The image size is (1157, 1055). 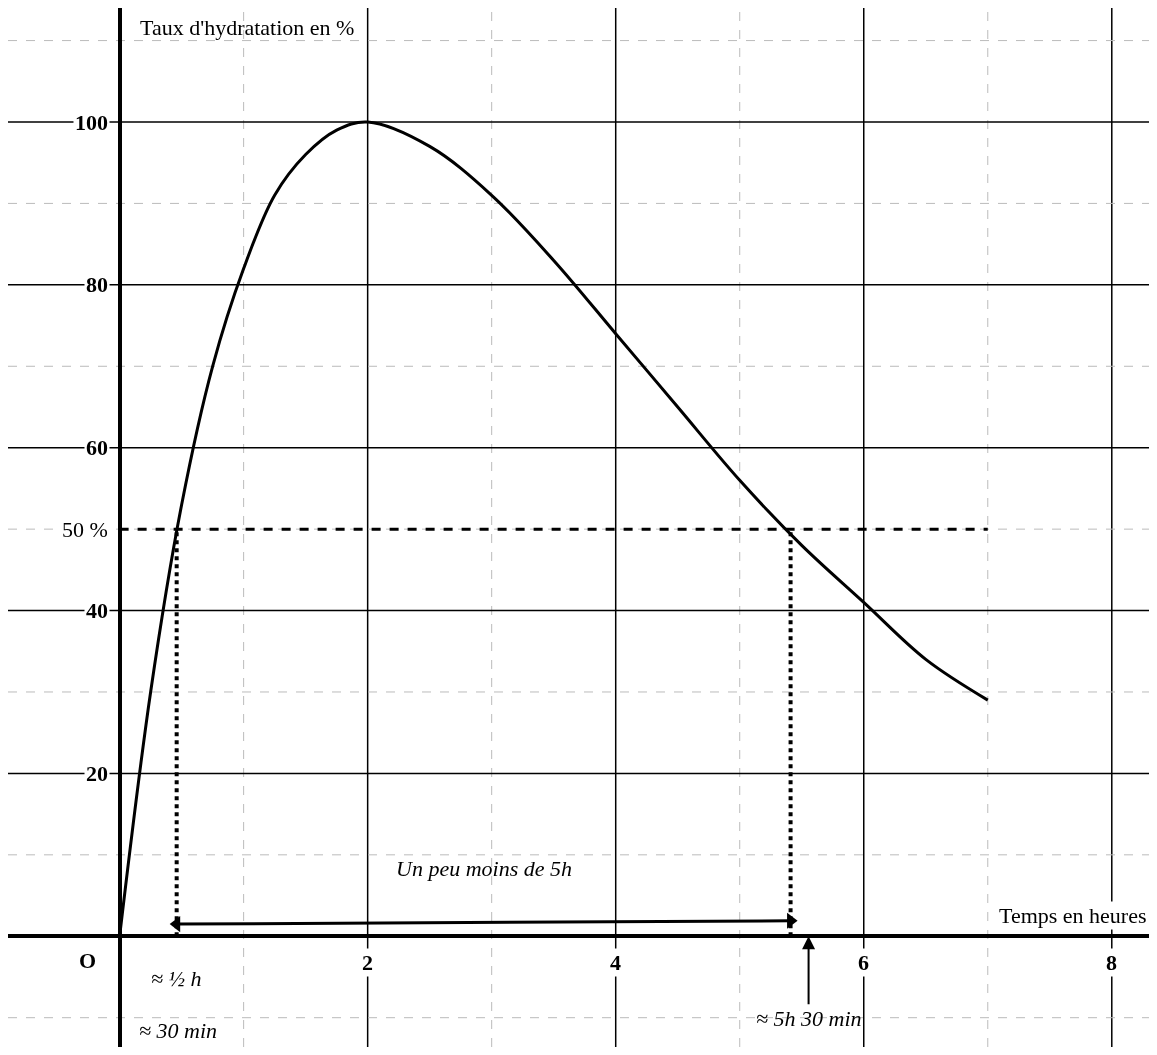 What do you see at coordinates (91, 122) in the screenshot?
I see `y-tick-label: 100` at bounding box center [91, 122].